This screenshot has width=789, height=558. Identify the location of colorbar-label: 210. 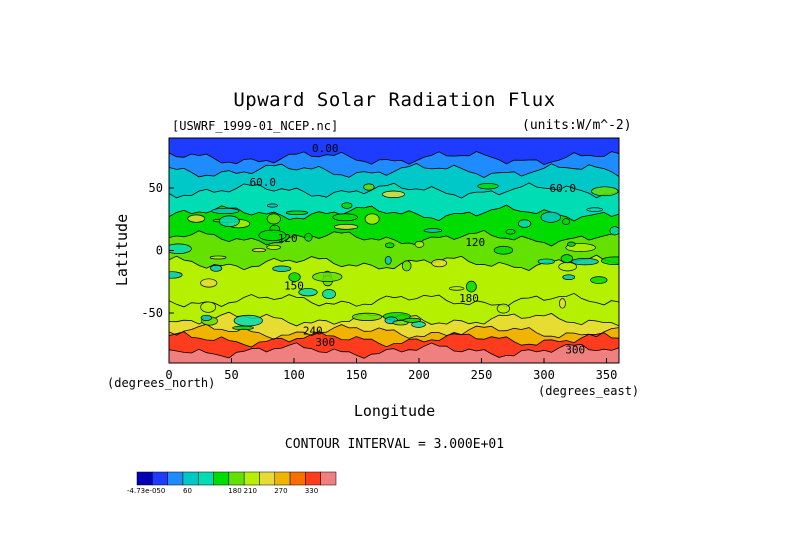
(250, 491).